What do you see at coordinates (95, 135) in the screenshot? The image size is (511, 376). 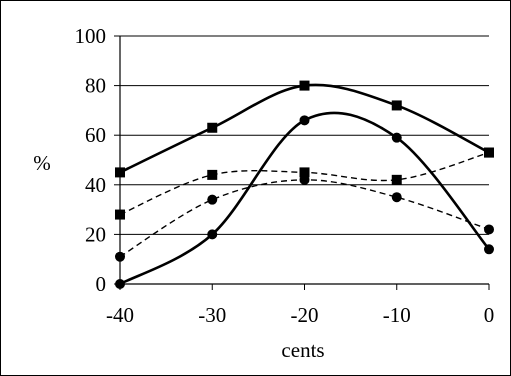 I see `y-tick-label-3: 60` at bounding box center [95, 135].